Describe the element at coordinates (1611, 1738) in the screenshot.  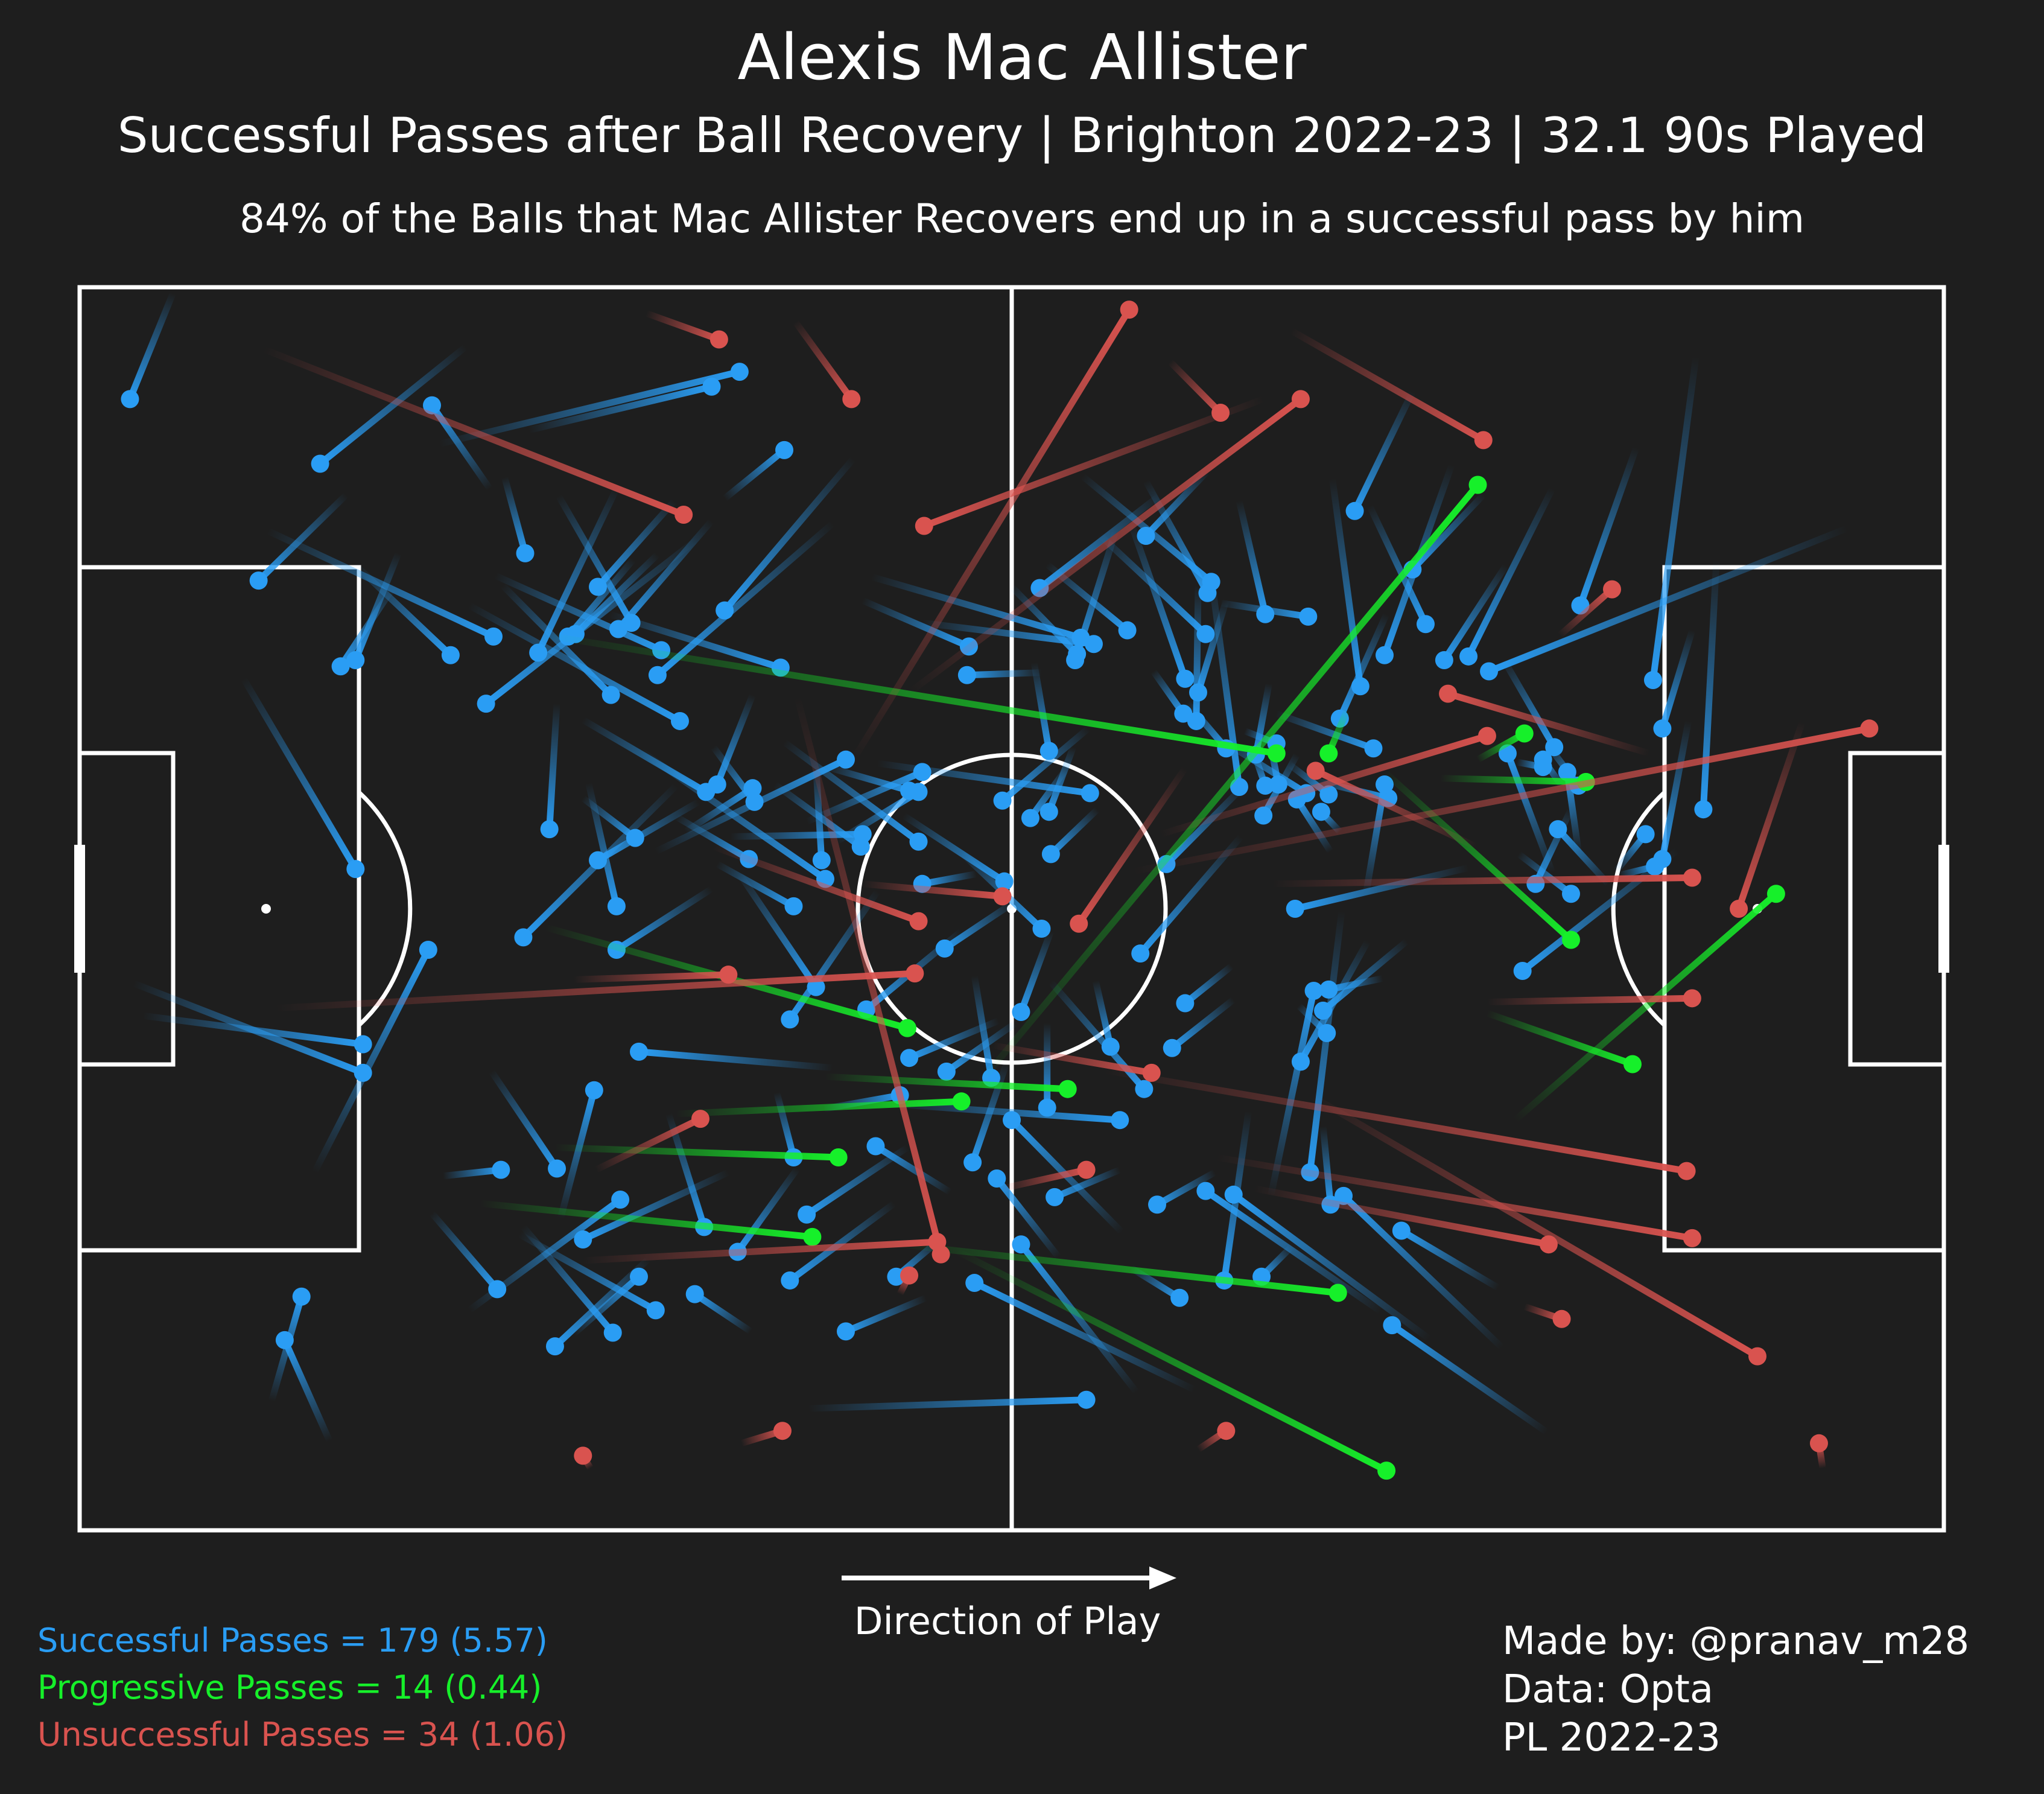
I see `credit-competition: PL 2022-23` at that location.